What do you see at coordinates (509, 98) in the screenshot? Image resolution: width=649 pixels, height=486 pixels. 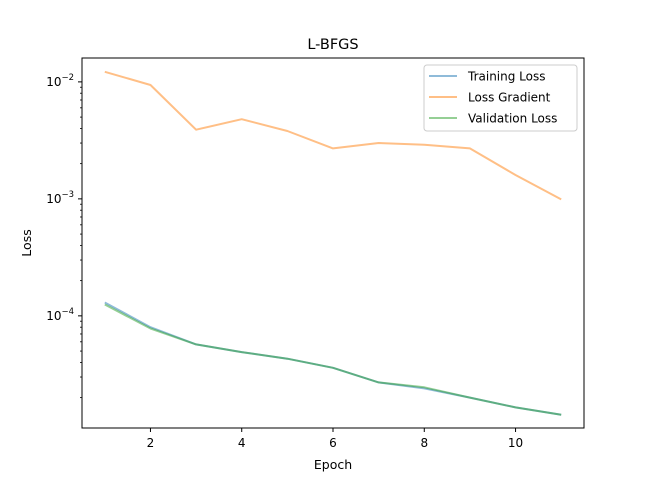 I see `legend-label: Loss Gradient` at bounding box center [509, 98].